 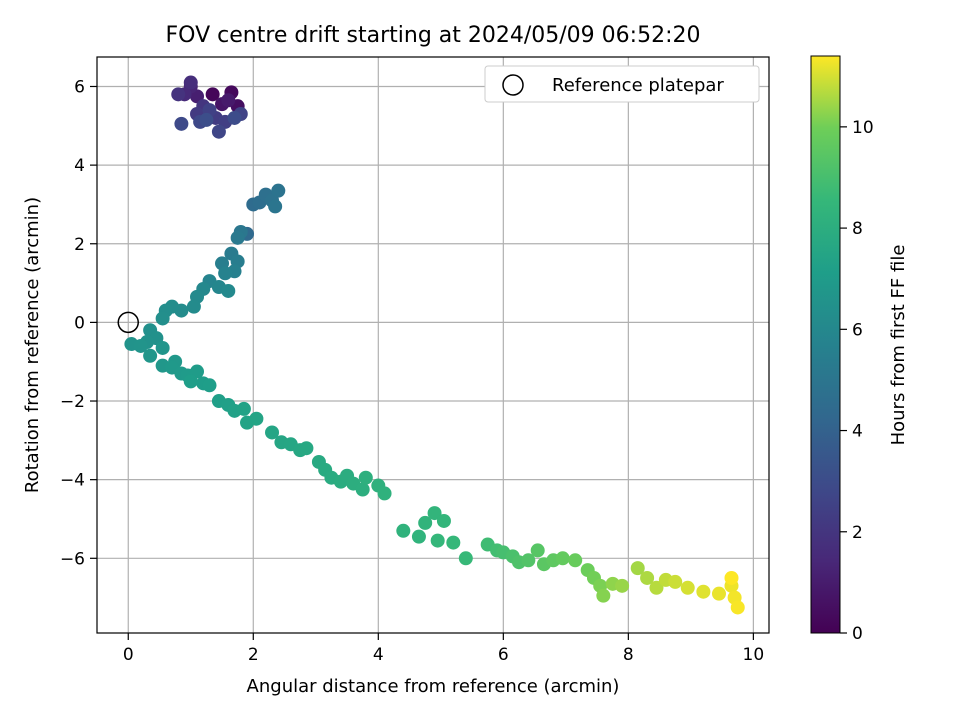 I want to click on colorbar: 0 2 4 6 8 10 Hours from first FF file, so click(x=859, y=349).